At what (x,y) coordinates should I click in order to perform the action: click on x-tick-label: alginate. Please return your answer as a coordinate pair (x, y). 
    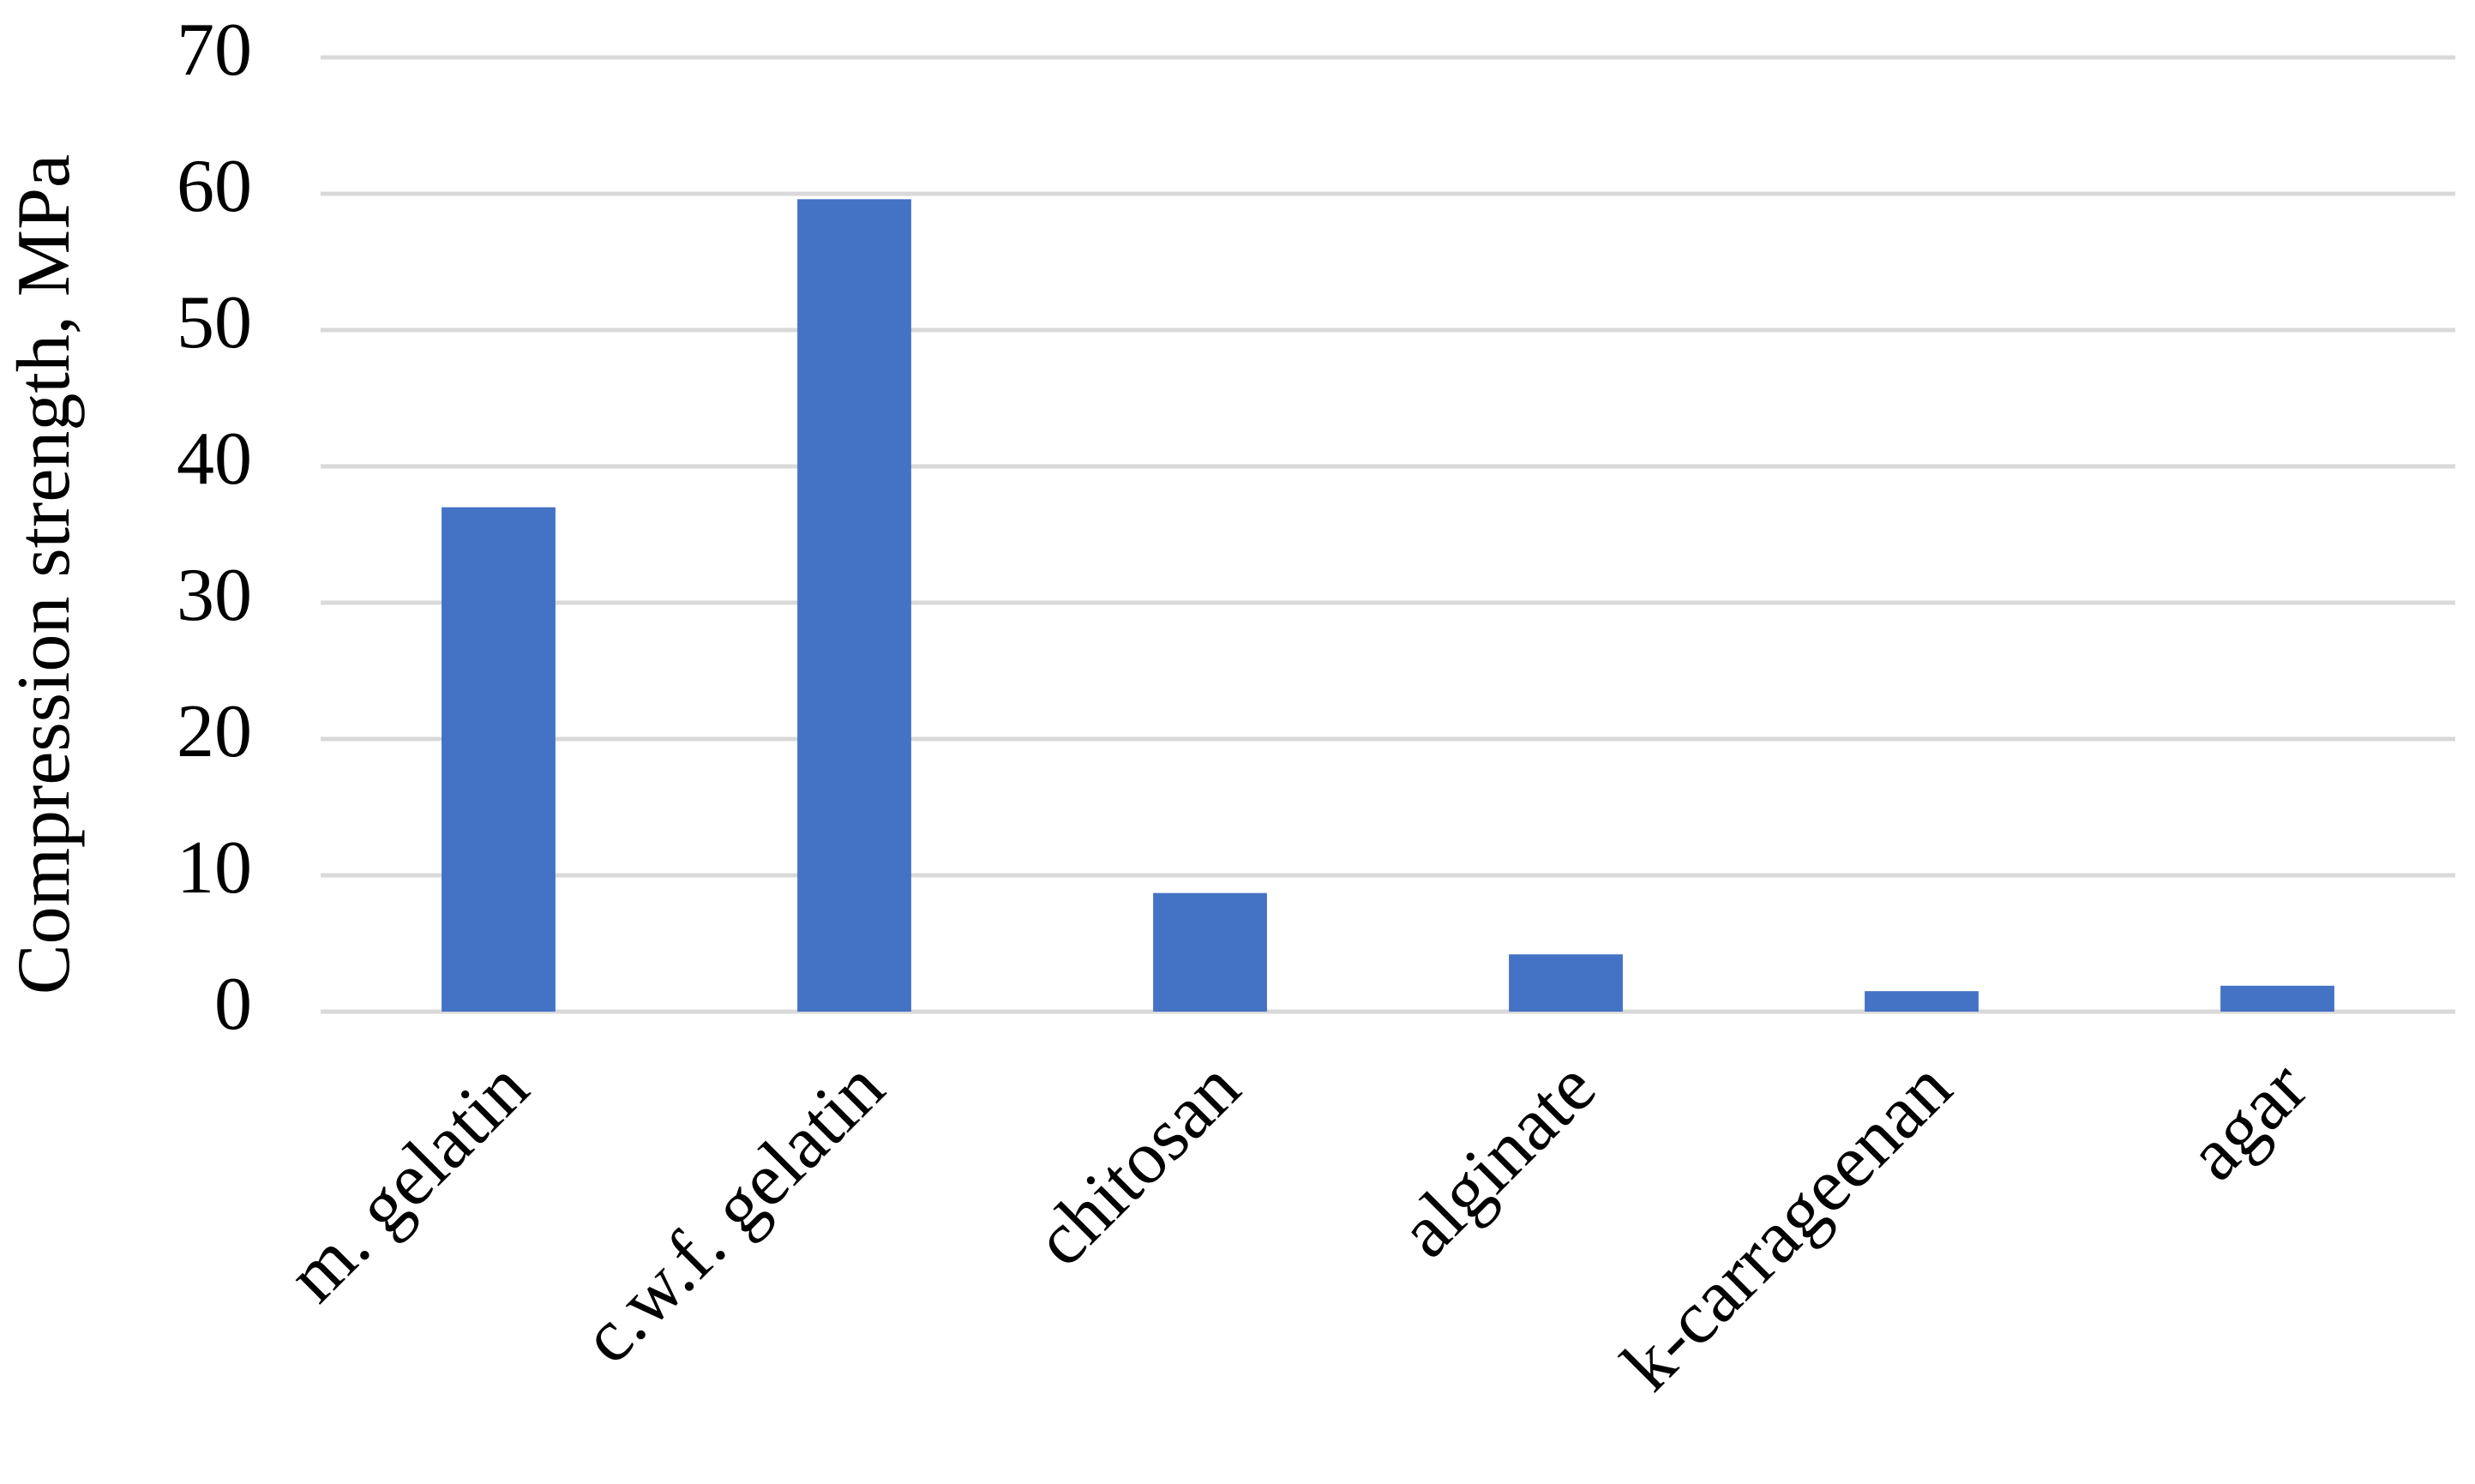
    Looking at the image, I should click on (1498, 1160).